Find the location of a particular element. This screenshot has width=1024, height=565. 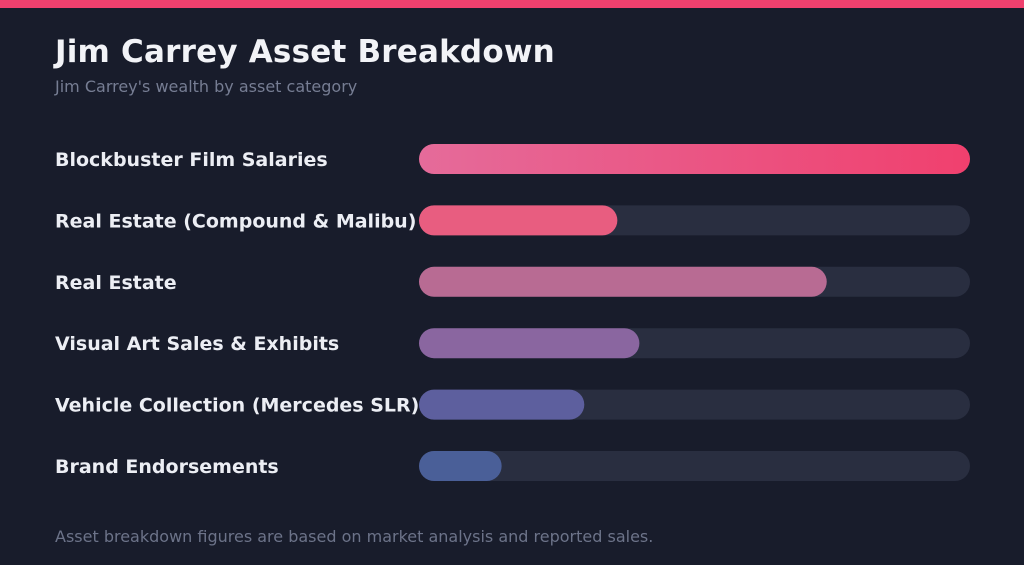

bar-label: Visual Art Sales & Exhibits is located at coordinates (197, 344).